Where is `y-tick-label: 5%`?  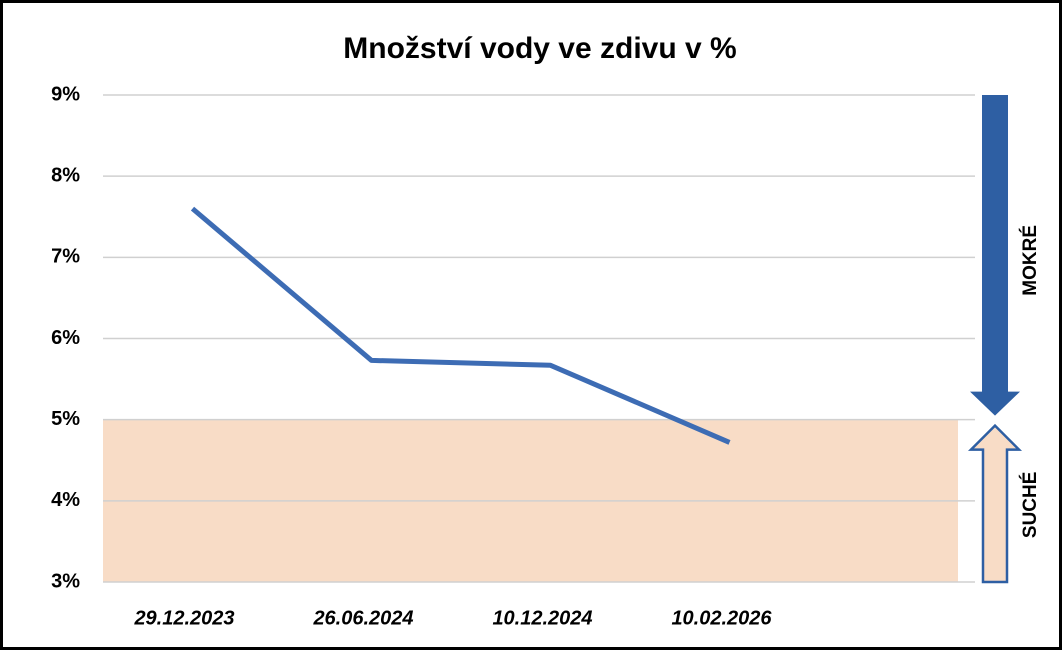 y-tick-label: 5% is located at coordinates (65, 419).